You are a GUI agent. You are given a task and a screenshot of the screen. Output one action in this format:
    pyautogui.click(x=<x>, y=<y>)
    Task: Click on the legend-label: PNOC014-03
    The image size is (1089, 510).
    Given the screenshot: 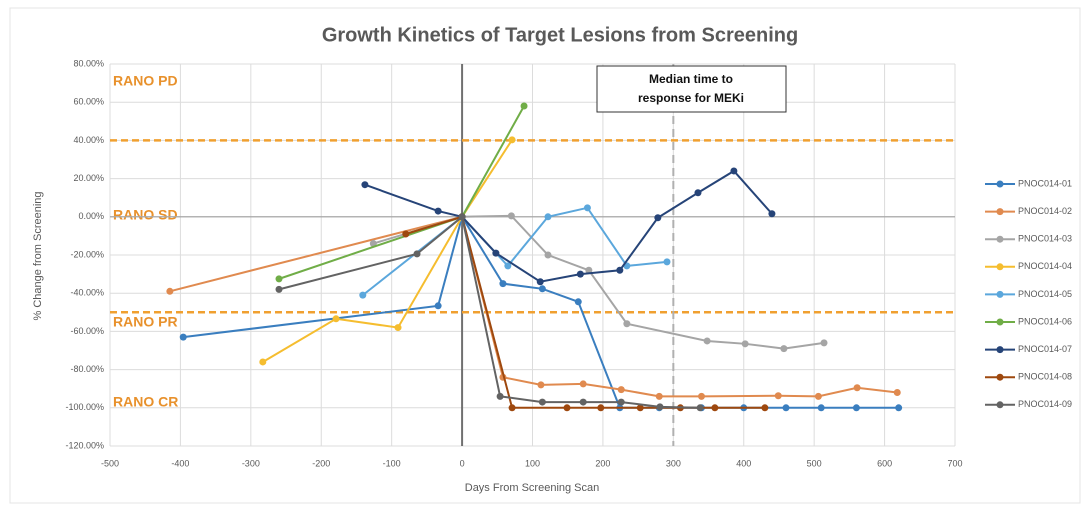 What is the action you would take?
    pyautogui.click(x=1045, y=239)
    